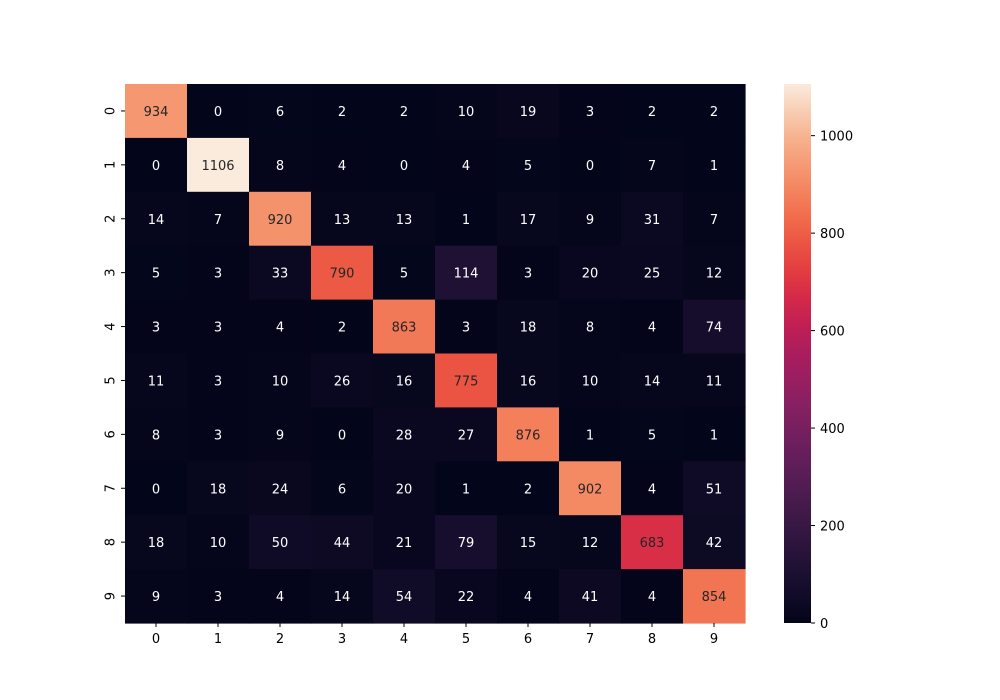  Describe the element at coordinates (466, 381) in the screenshot. I see `cell-value-label: 775` at that location.